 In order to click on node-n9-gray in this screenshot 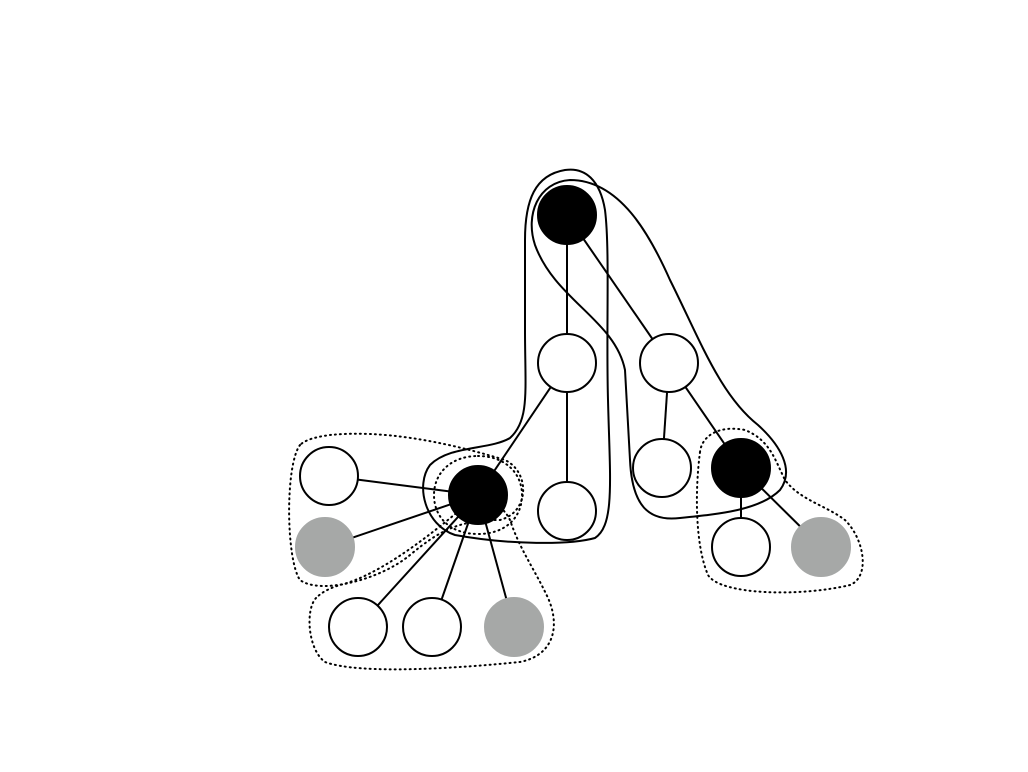, I will do `click(325, 547)`.